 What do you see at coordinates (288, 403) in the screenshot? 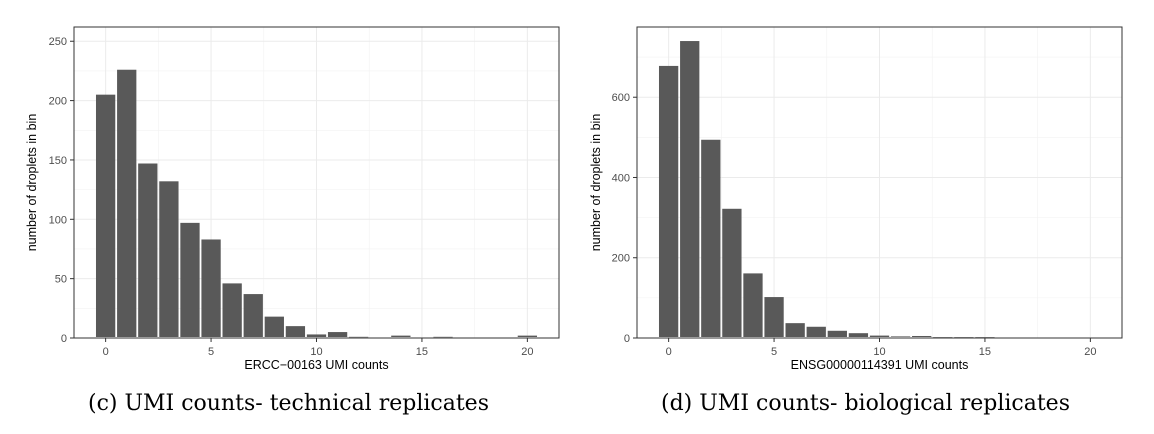
I see `caption-technical: (c) UMI counts- technical replicates` at bounding box center [288, 403].